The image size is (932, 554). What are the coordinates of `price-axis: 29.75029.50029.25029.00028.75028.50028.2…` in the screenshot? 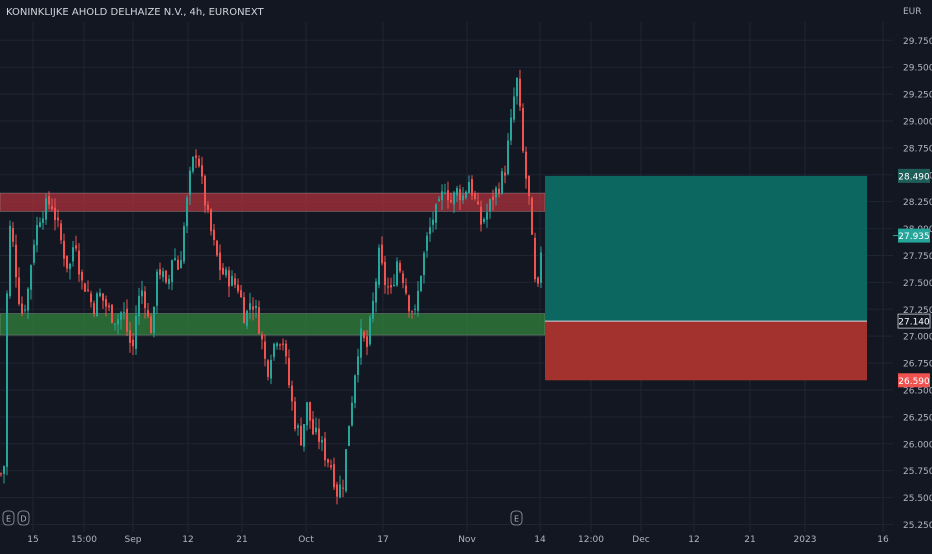 It's located at (912, 284).